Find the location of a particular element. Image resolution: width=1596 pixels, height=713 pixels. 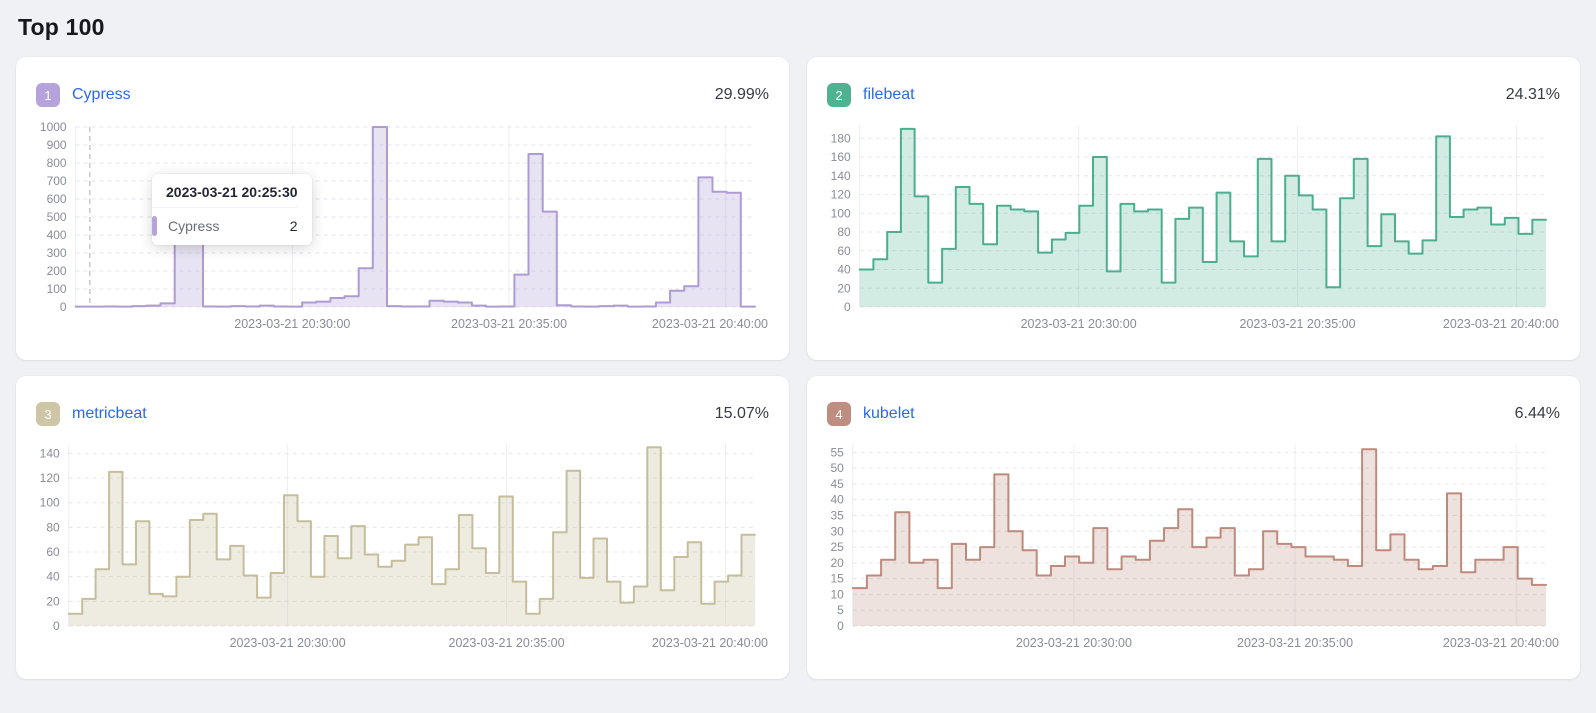

series-color-mark is located at coordinates (154, 226).